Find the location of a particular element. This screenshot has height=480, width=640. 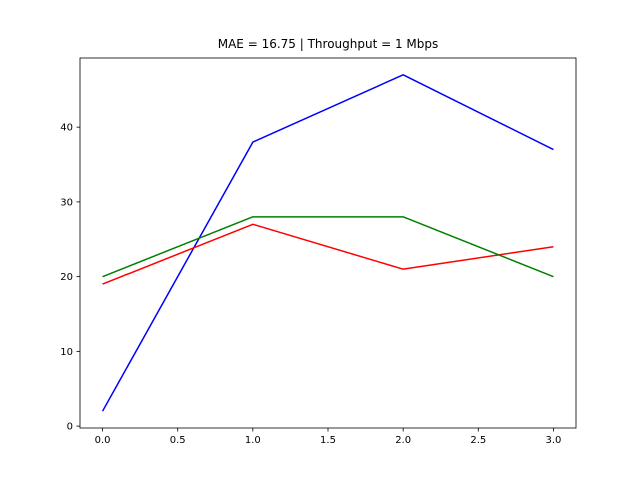

x-axis: 0.0 0.5 1.0 1.5 2.0 2.5 3.0 is located at coordinates (328, 437).